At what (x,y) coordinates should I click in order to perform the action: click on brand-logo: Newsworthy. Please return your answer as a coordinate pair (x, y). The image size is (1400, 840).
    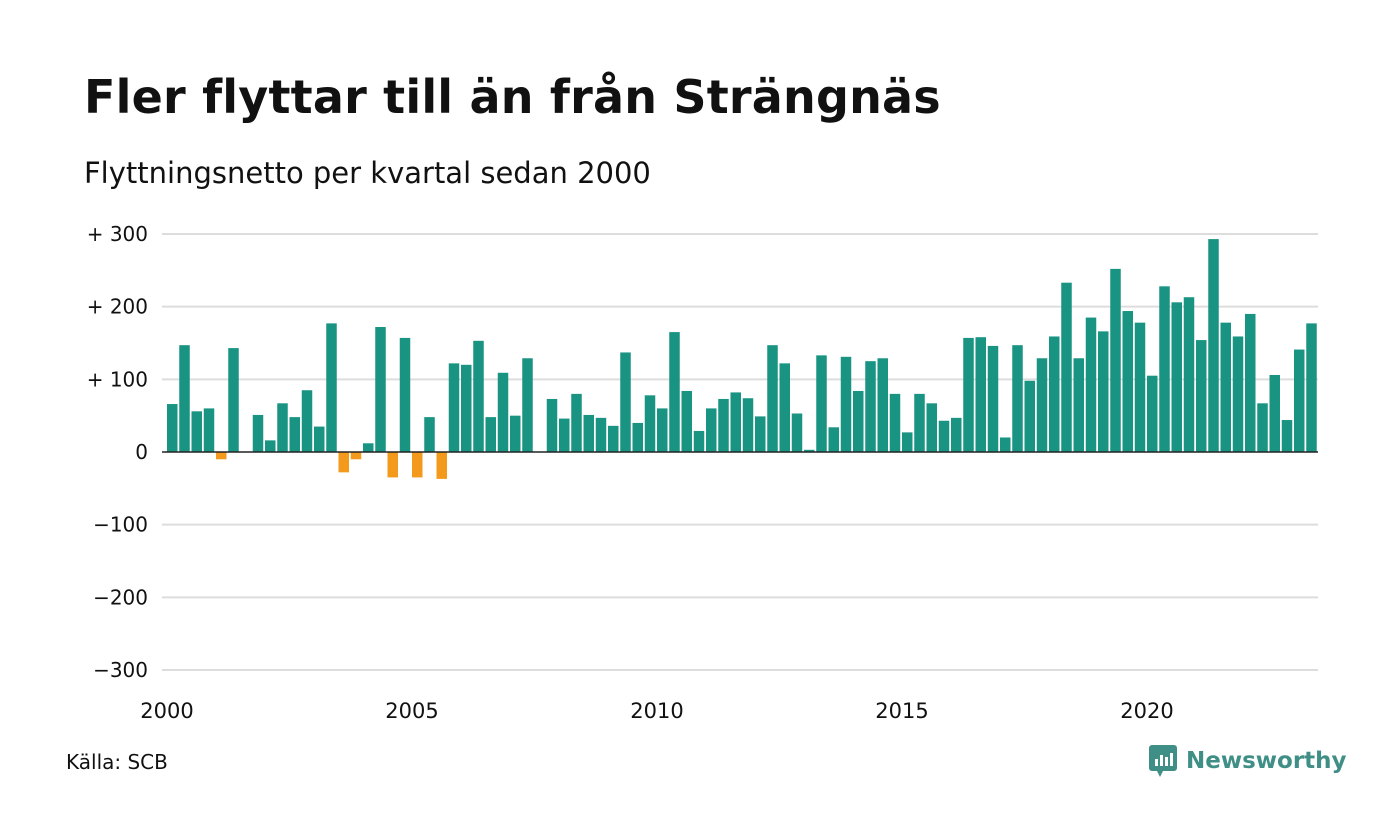
    Looking at the image, I should click on (1247, 761).